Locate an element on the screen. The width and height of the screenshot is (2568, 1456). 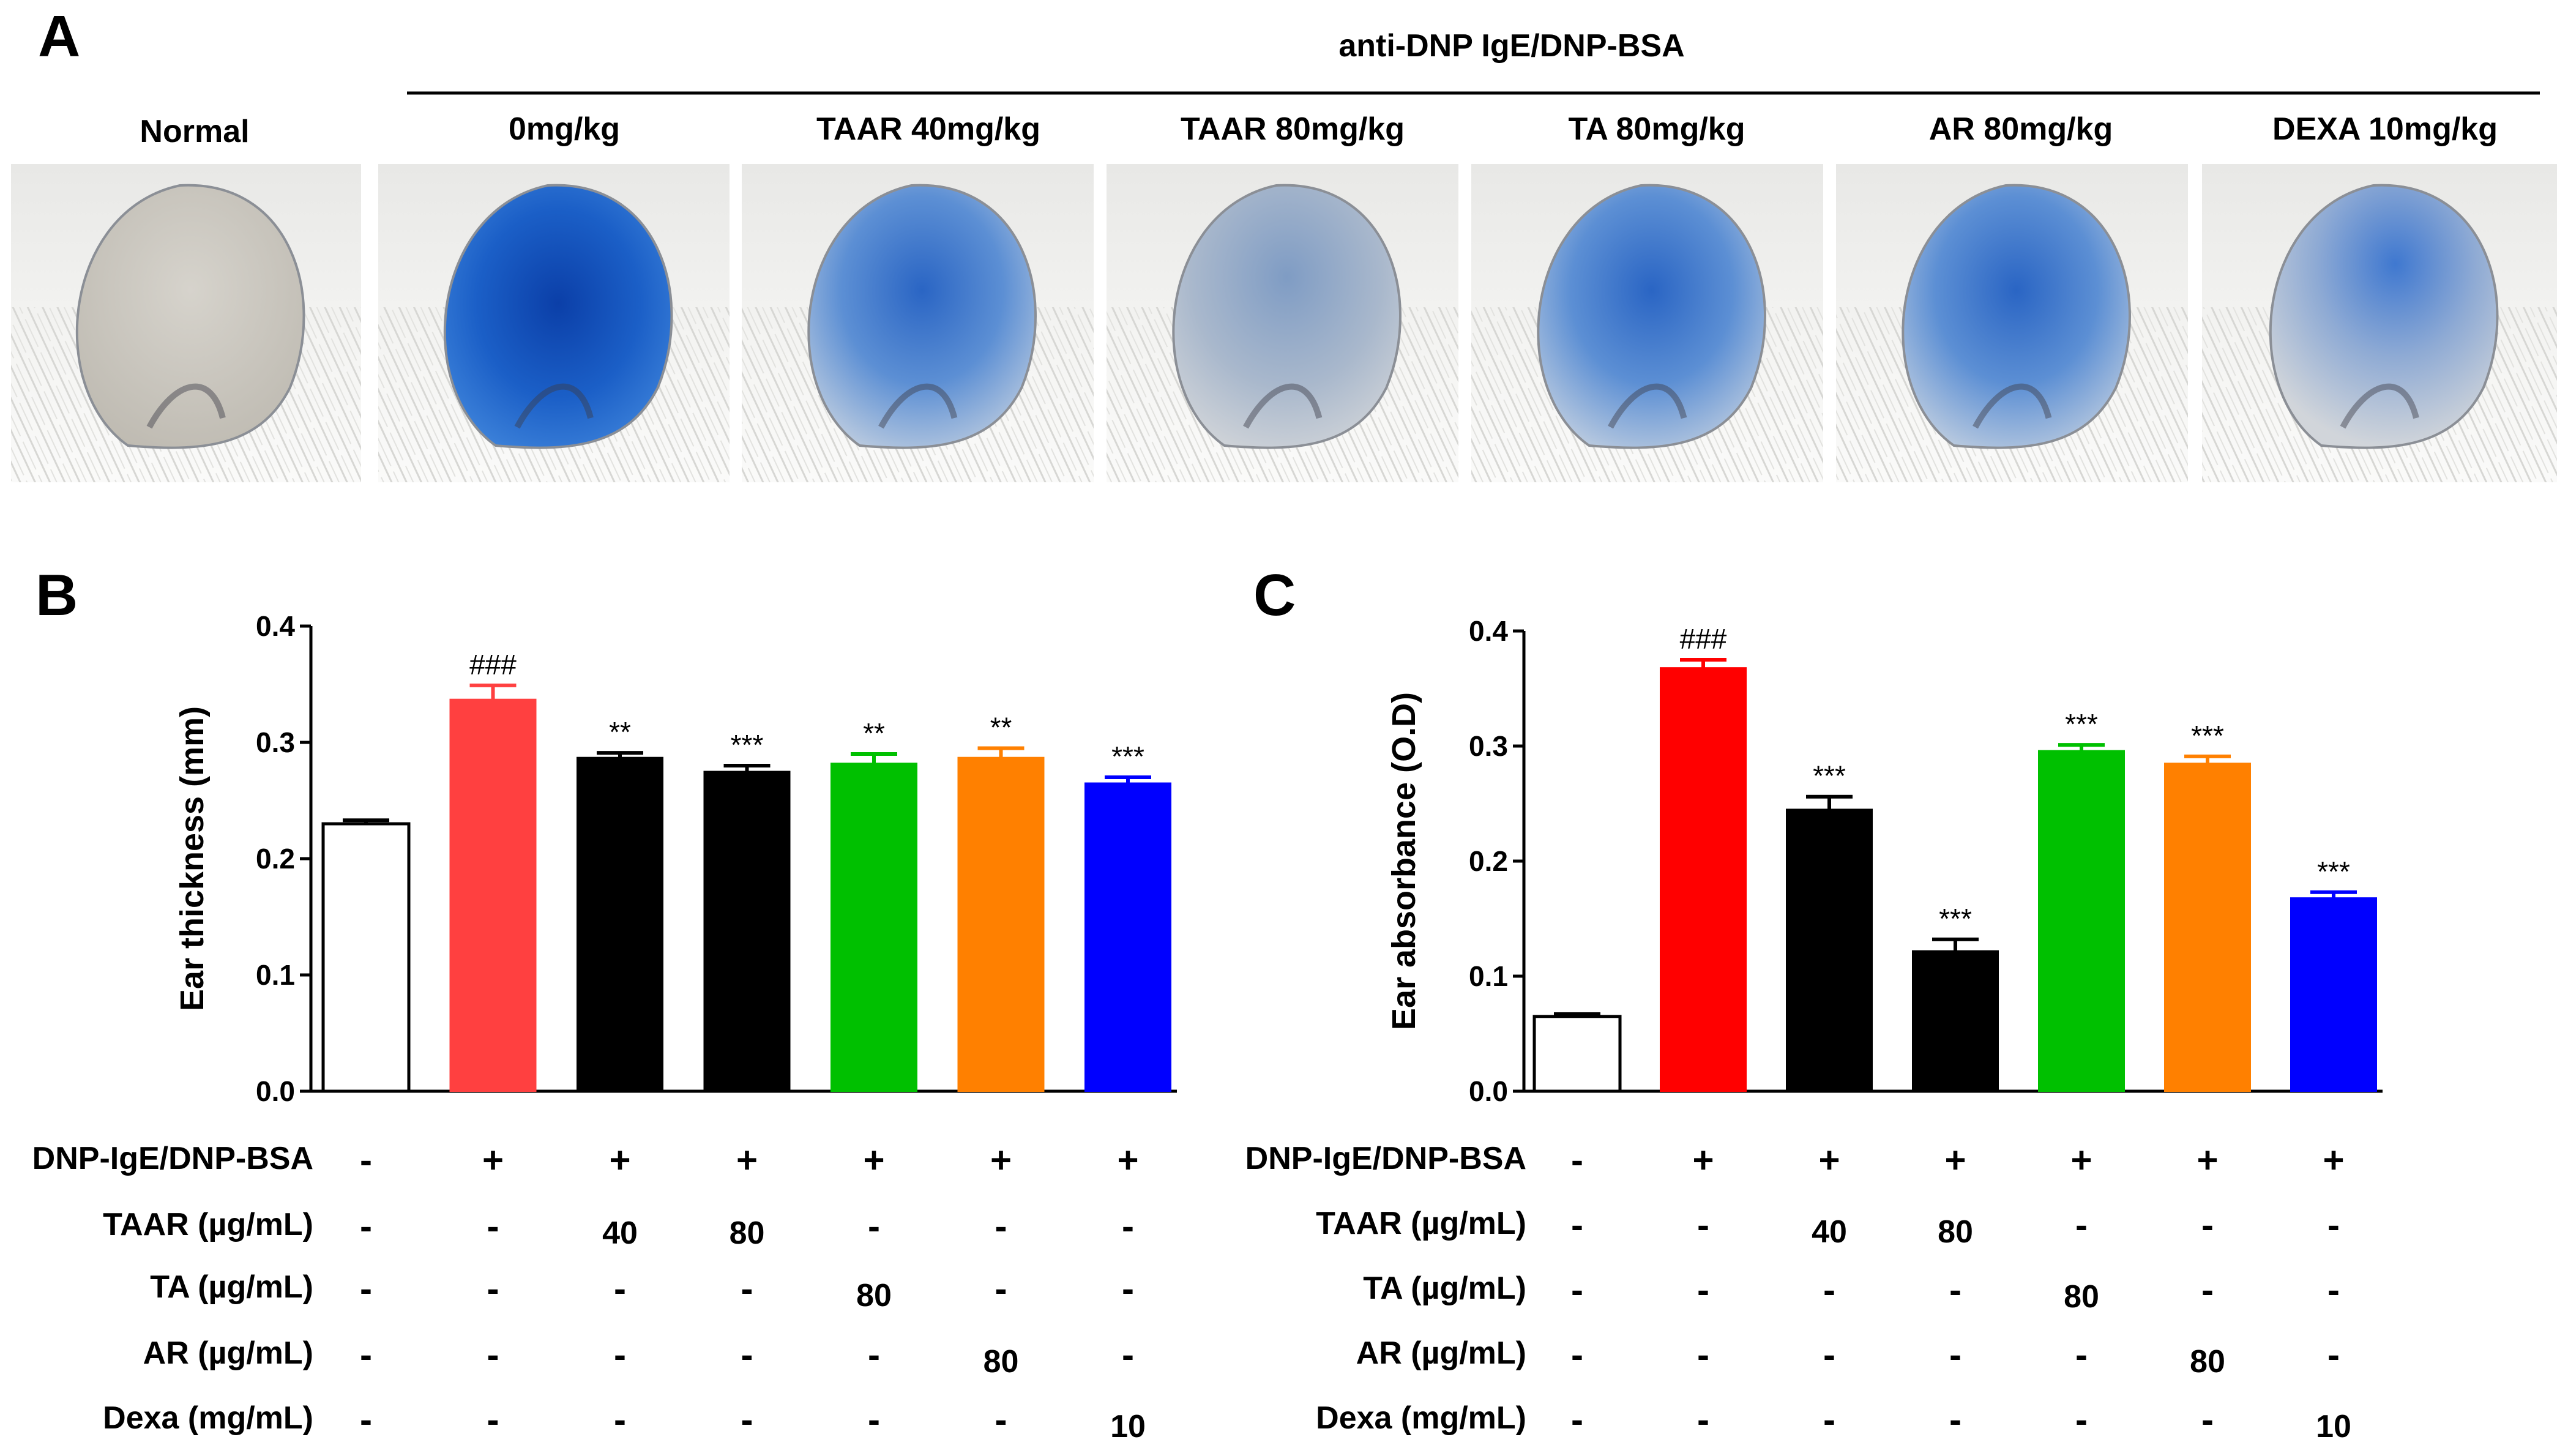
photo-title: DEXA 10mg/kg is located at coordinates (2385, 129).